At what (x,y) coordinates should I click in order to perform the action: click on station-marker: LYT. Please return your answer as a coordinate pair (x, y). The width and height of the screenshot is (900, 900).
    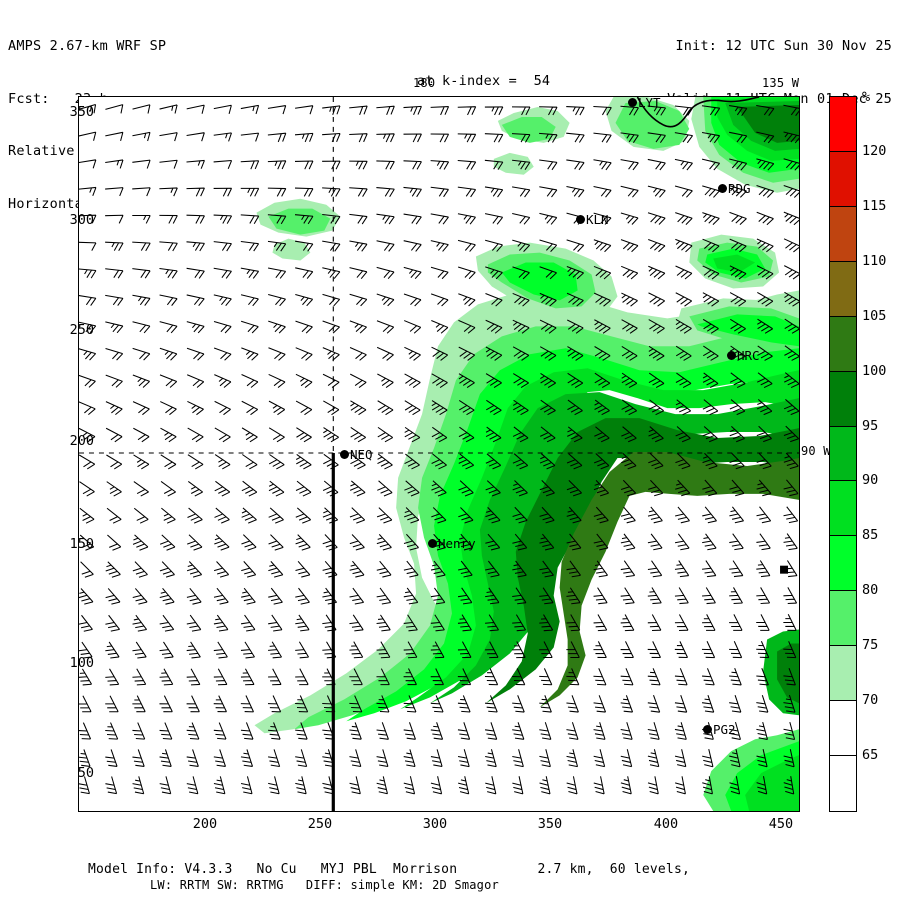
    Looking at the image, I should click on (644, 103).